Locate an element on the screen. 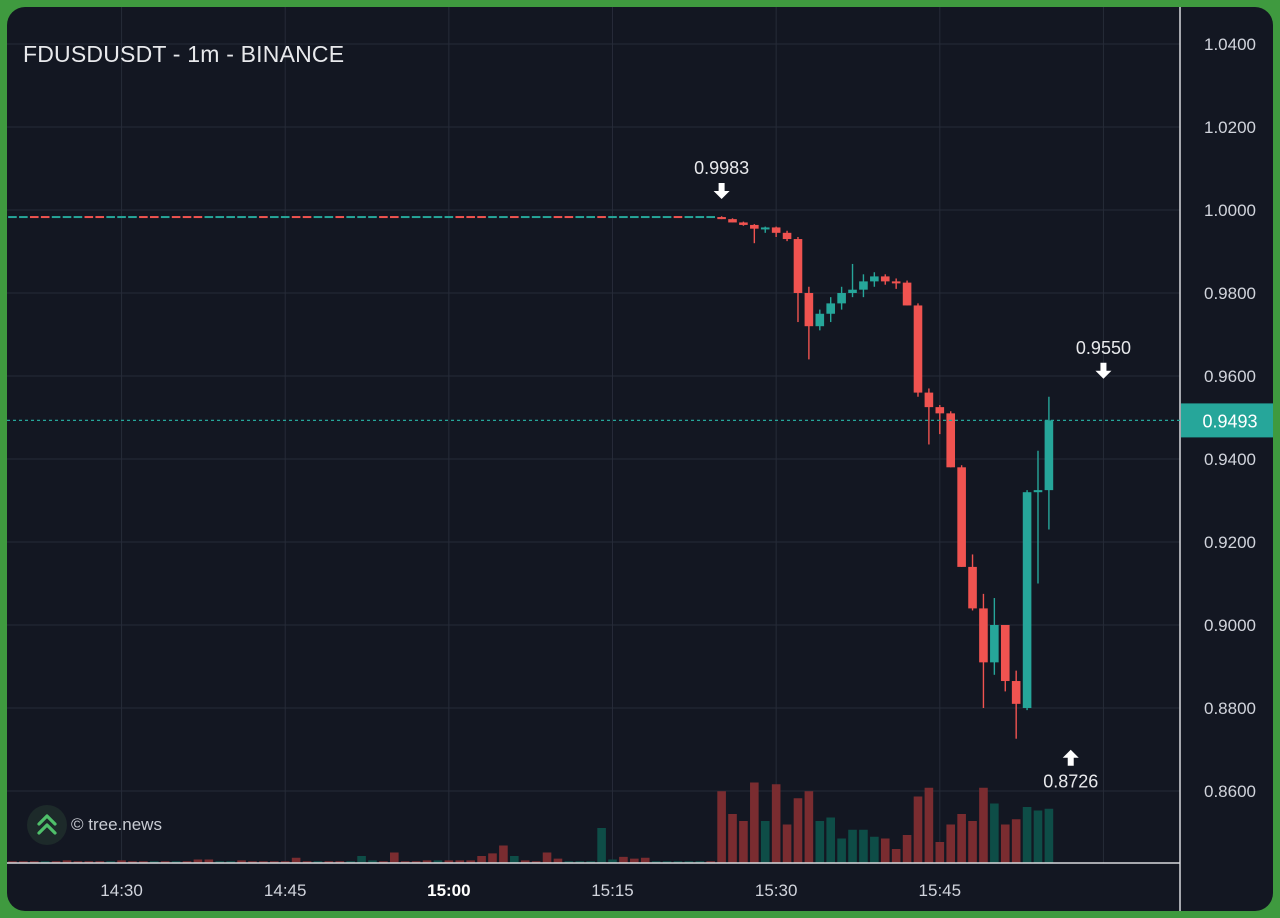 The image size is (1280, 918). tree-news-logo-icon is located at coordinates (47, 825).